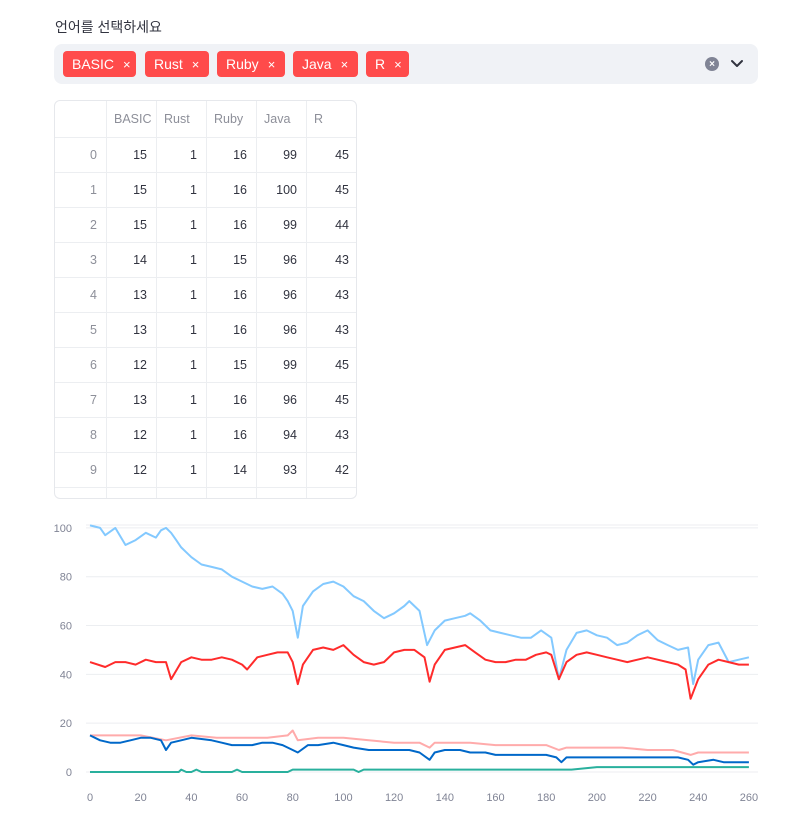 Image resolution: width=806 pixels, height=818 pixels. I want to click on chevron-down-icon, so click(737, 64).